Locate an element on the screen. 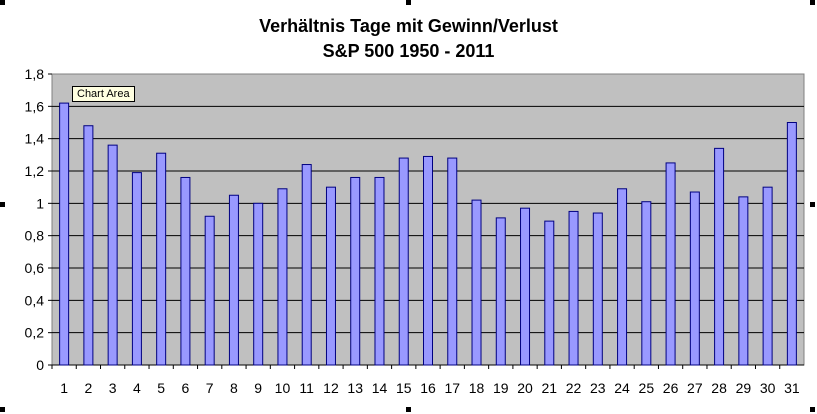  selection-handle-bottom-right is located at coordinates (812, 409).